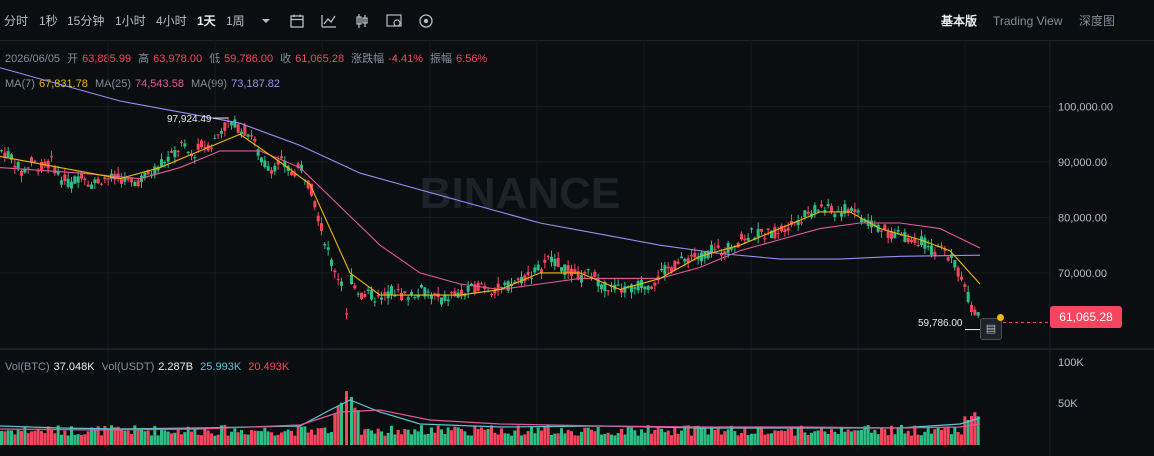  I want to click on ma7-label: MA(7), so click(20, 84).